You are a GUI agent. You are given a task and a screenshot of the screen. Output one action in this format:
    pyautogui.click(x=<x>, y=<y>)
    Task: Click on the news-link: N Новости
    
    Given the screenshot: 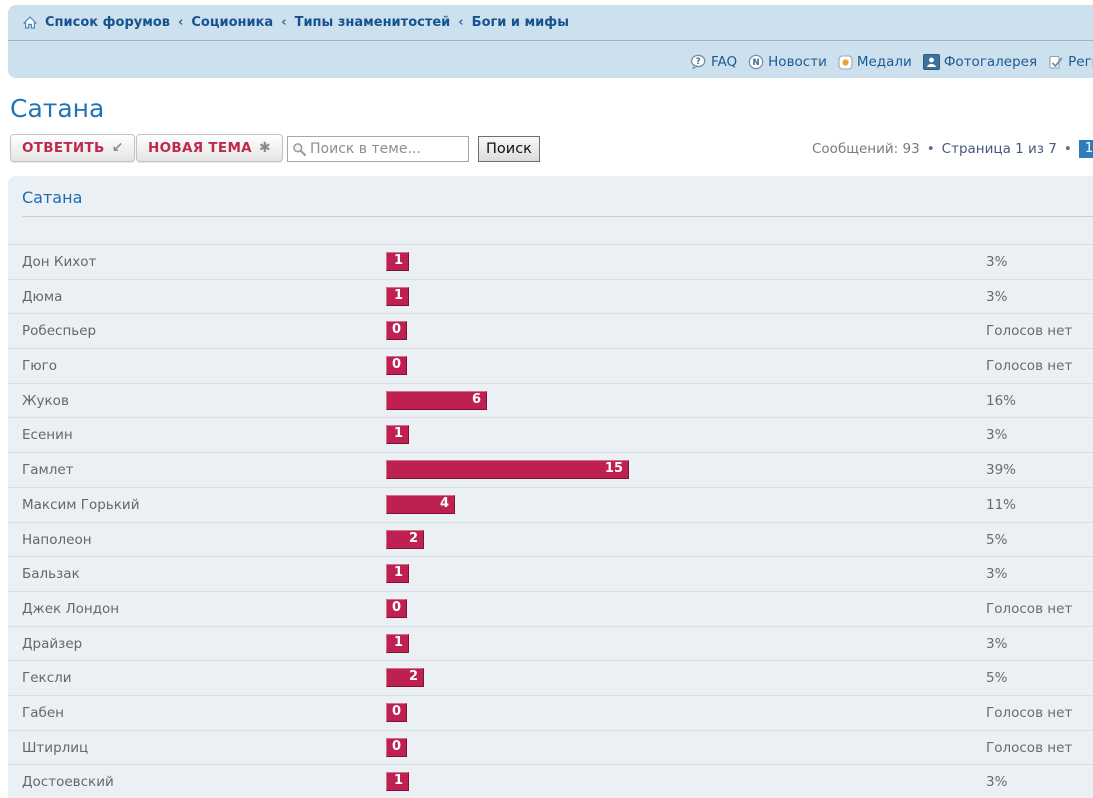 What is the action you would take?
    pyautogui.click(x=787, y=62)
    